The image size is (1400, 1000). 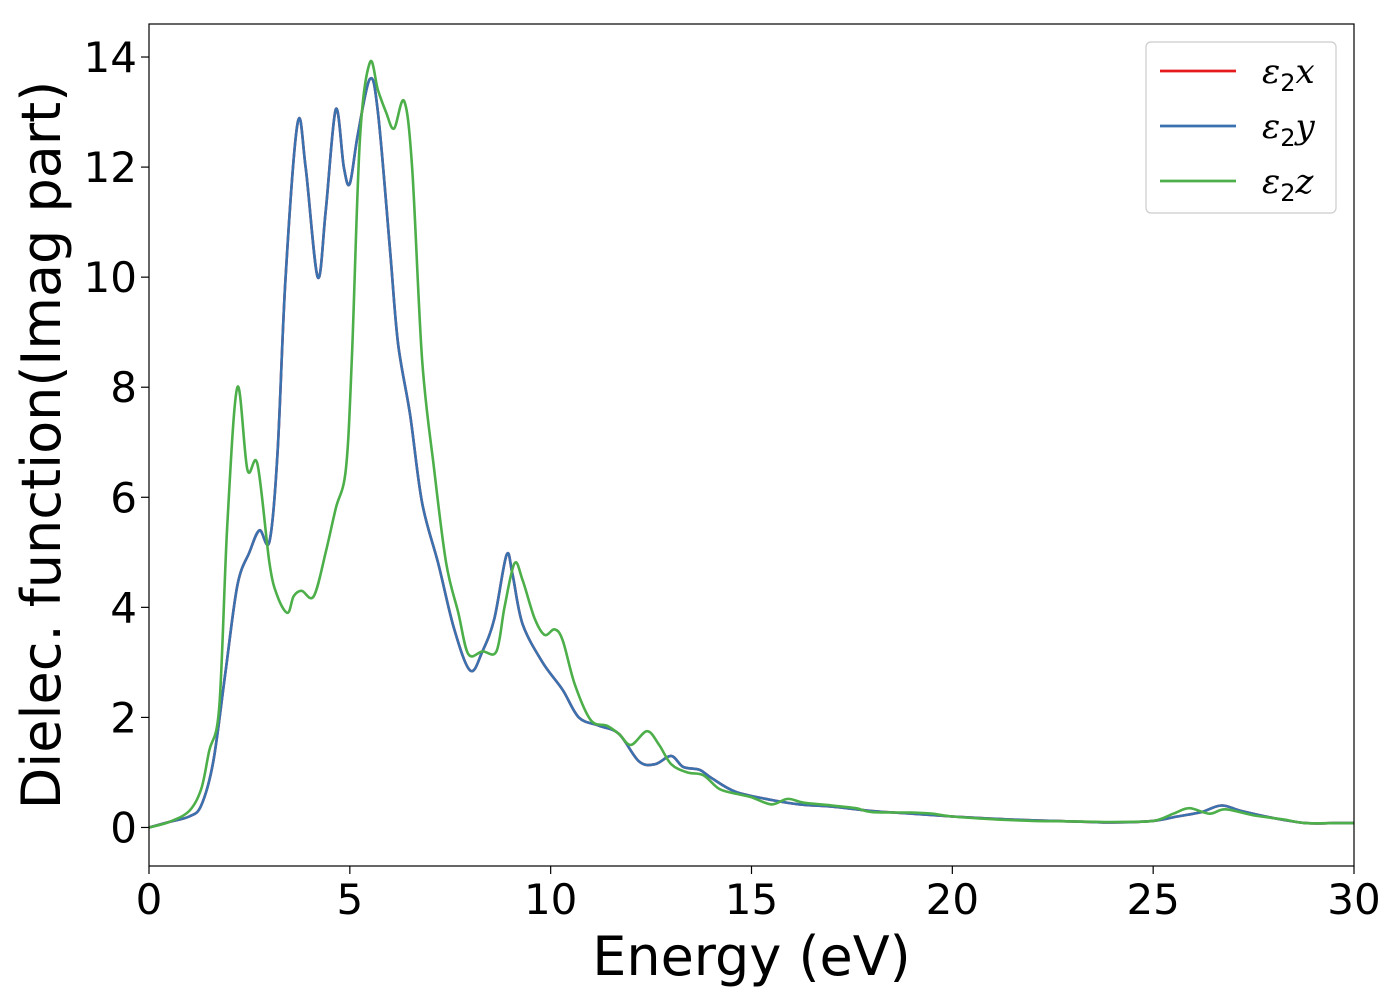 I want to click on legend-label-tail: x, so click(x=1305, y=72).